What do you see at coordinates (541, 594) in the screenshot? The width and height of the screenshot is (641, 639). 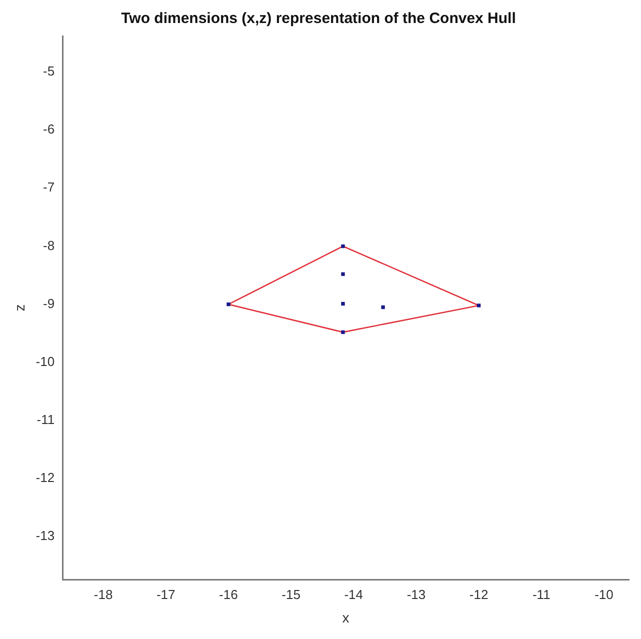 I see `x-tick-label: -11` at bounding box center [541, 594].